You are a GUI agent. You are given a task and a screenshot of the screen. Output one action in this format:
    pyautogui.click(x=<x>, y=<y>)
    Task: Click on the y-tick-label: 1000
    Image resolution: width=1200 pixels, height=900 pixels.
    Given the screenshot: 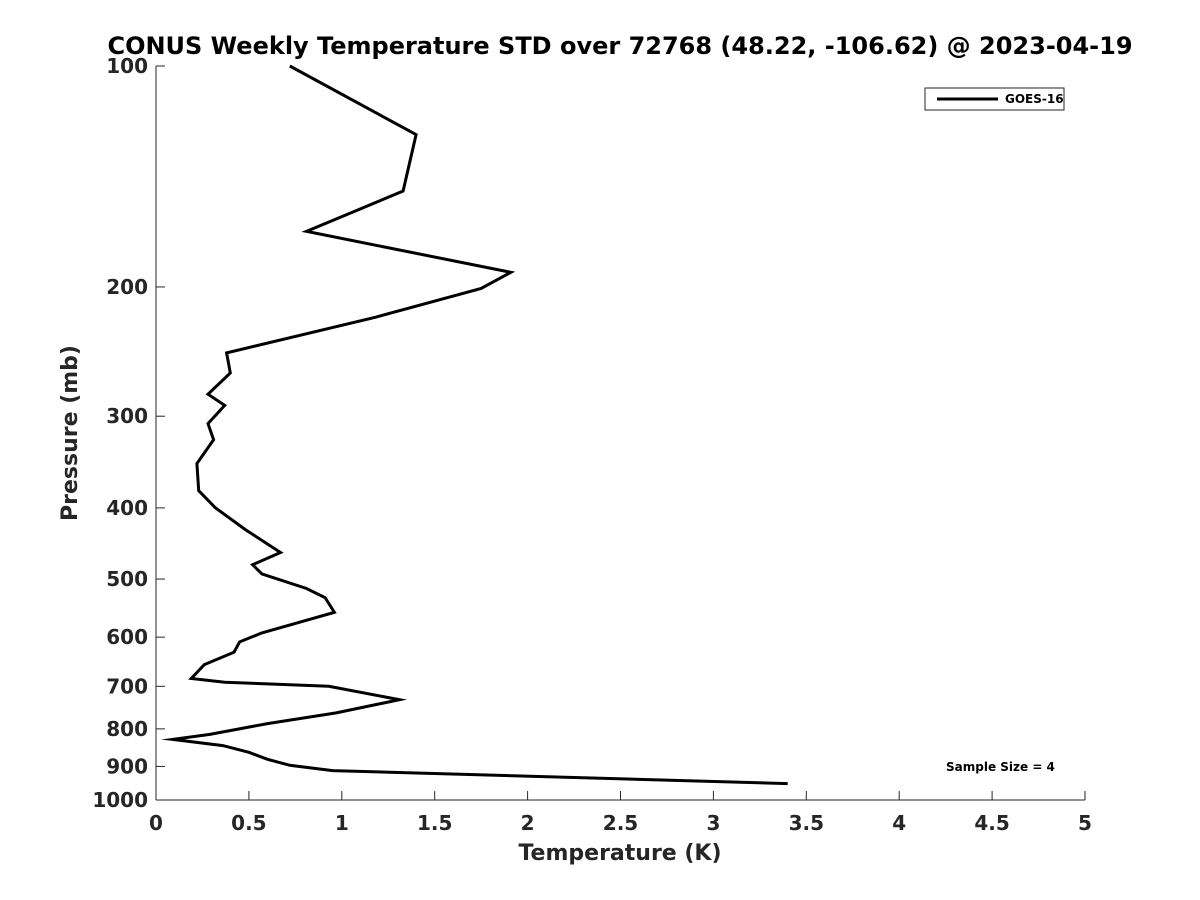 What is the action you would take?
    pyautogui.click(x=120, y=800)
    